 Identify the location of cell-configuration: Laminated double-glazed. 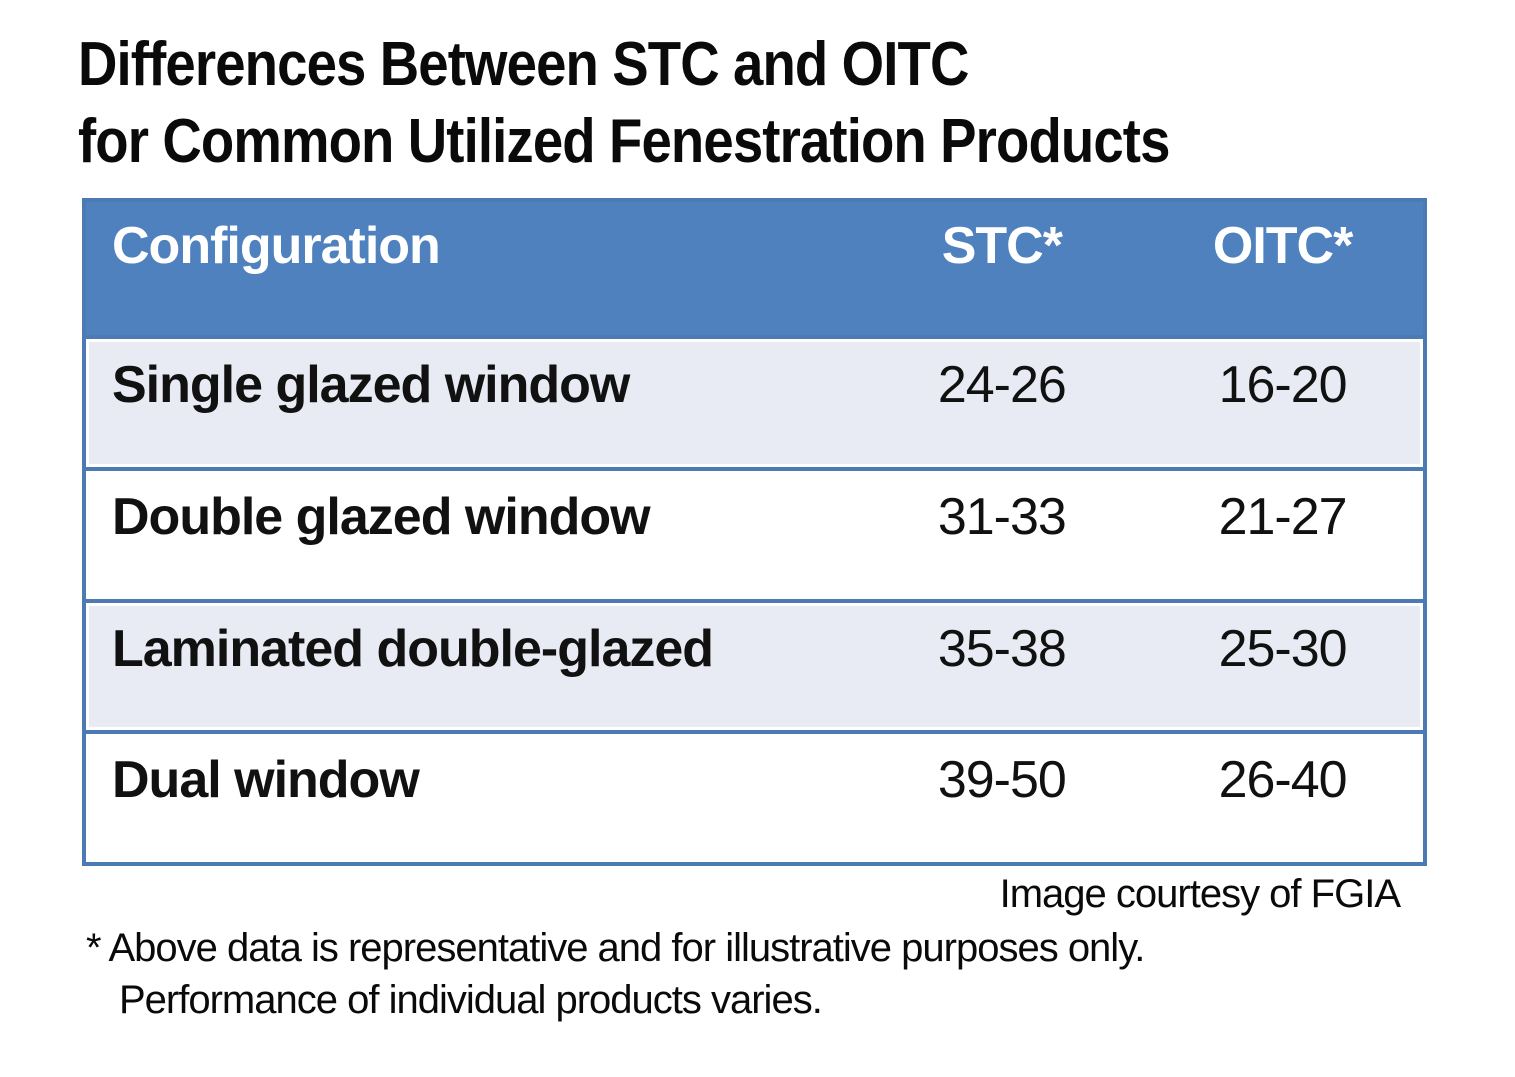
(413, 648).